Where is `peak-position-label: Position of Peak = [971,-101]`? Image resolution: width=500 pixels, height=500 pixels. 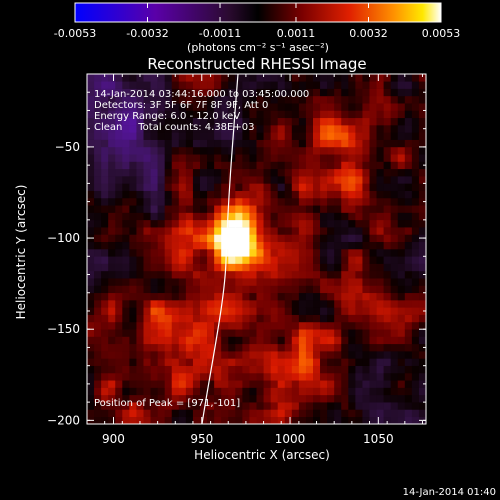
peak-position-label: Position of Peak = [971,-101] is located at coordinates (167, 403).